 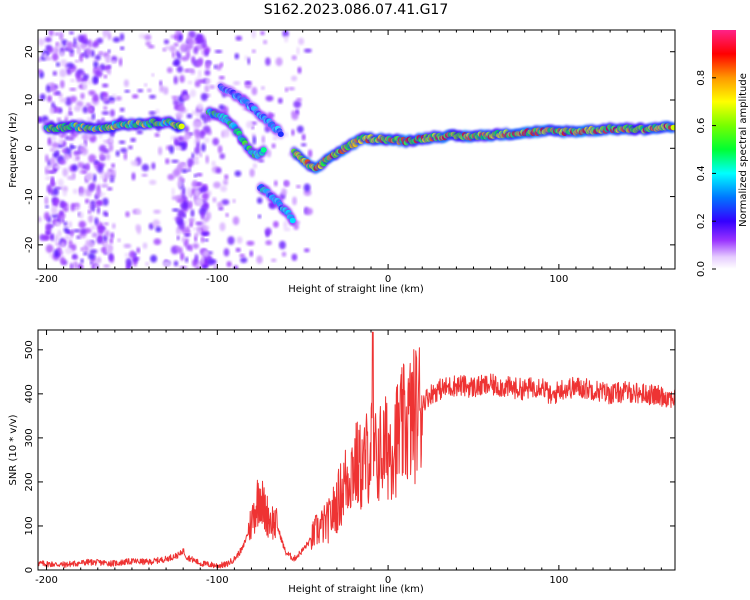 I want to click on spectrogram-x-axis-label: Height of straight line (km), so click(x=356, y=289).